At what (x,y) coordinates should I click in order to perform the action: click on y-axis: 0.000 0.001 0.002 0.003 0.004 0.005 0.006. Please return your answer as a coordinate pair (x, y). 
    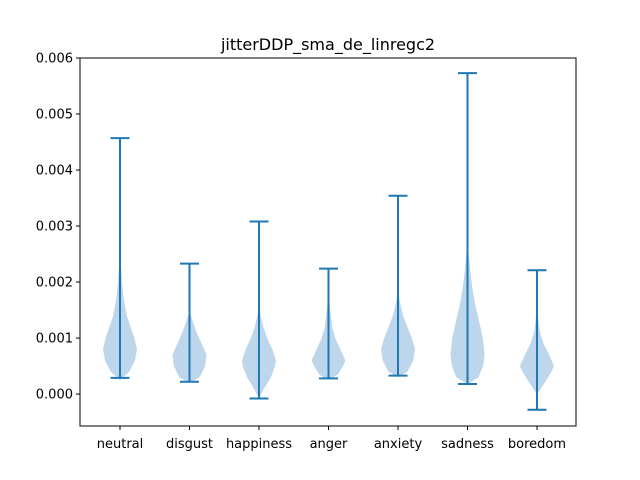
    Looking at the image, I should click on (58, 227).